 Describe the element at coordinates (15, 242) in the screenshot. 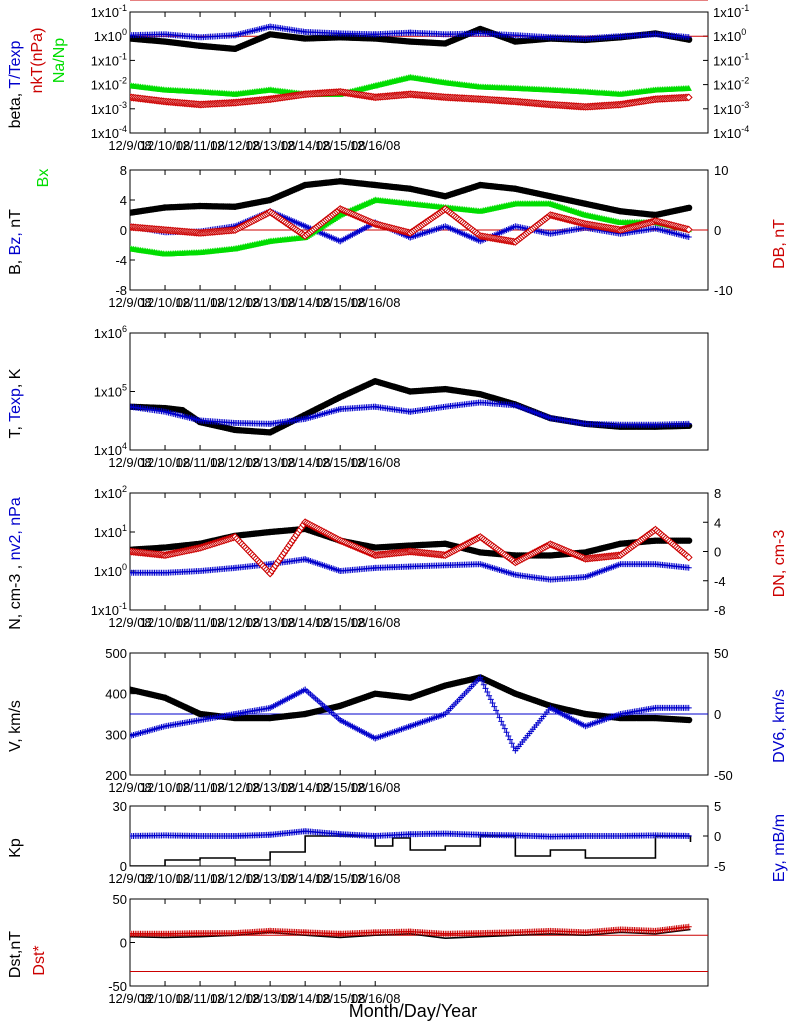

I see `axis-title-part: Bz,` at that location.